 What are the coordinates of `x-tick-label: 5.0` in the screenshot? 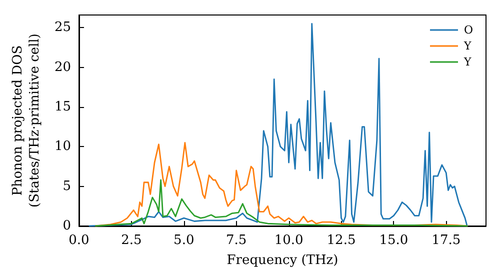 It's located at (184, 240).